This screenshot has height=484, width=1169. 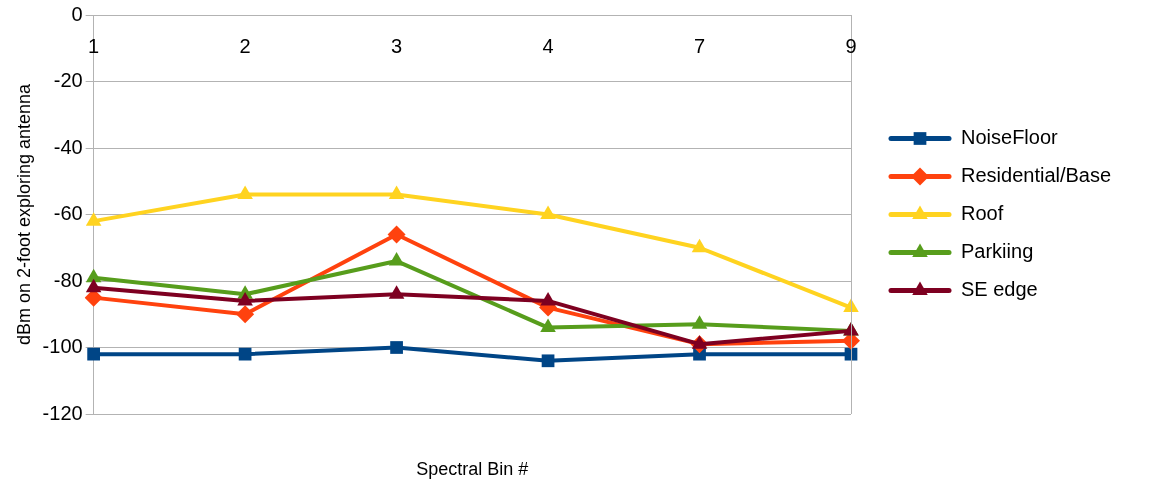 I want to click on y-tick-label: -40, so click(x=68, y=146).